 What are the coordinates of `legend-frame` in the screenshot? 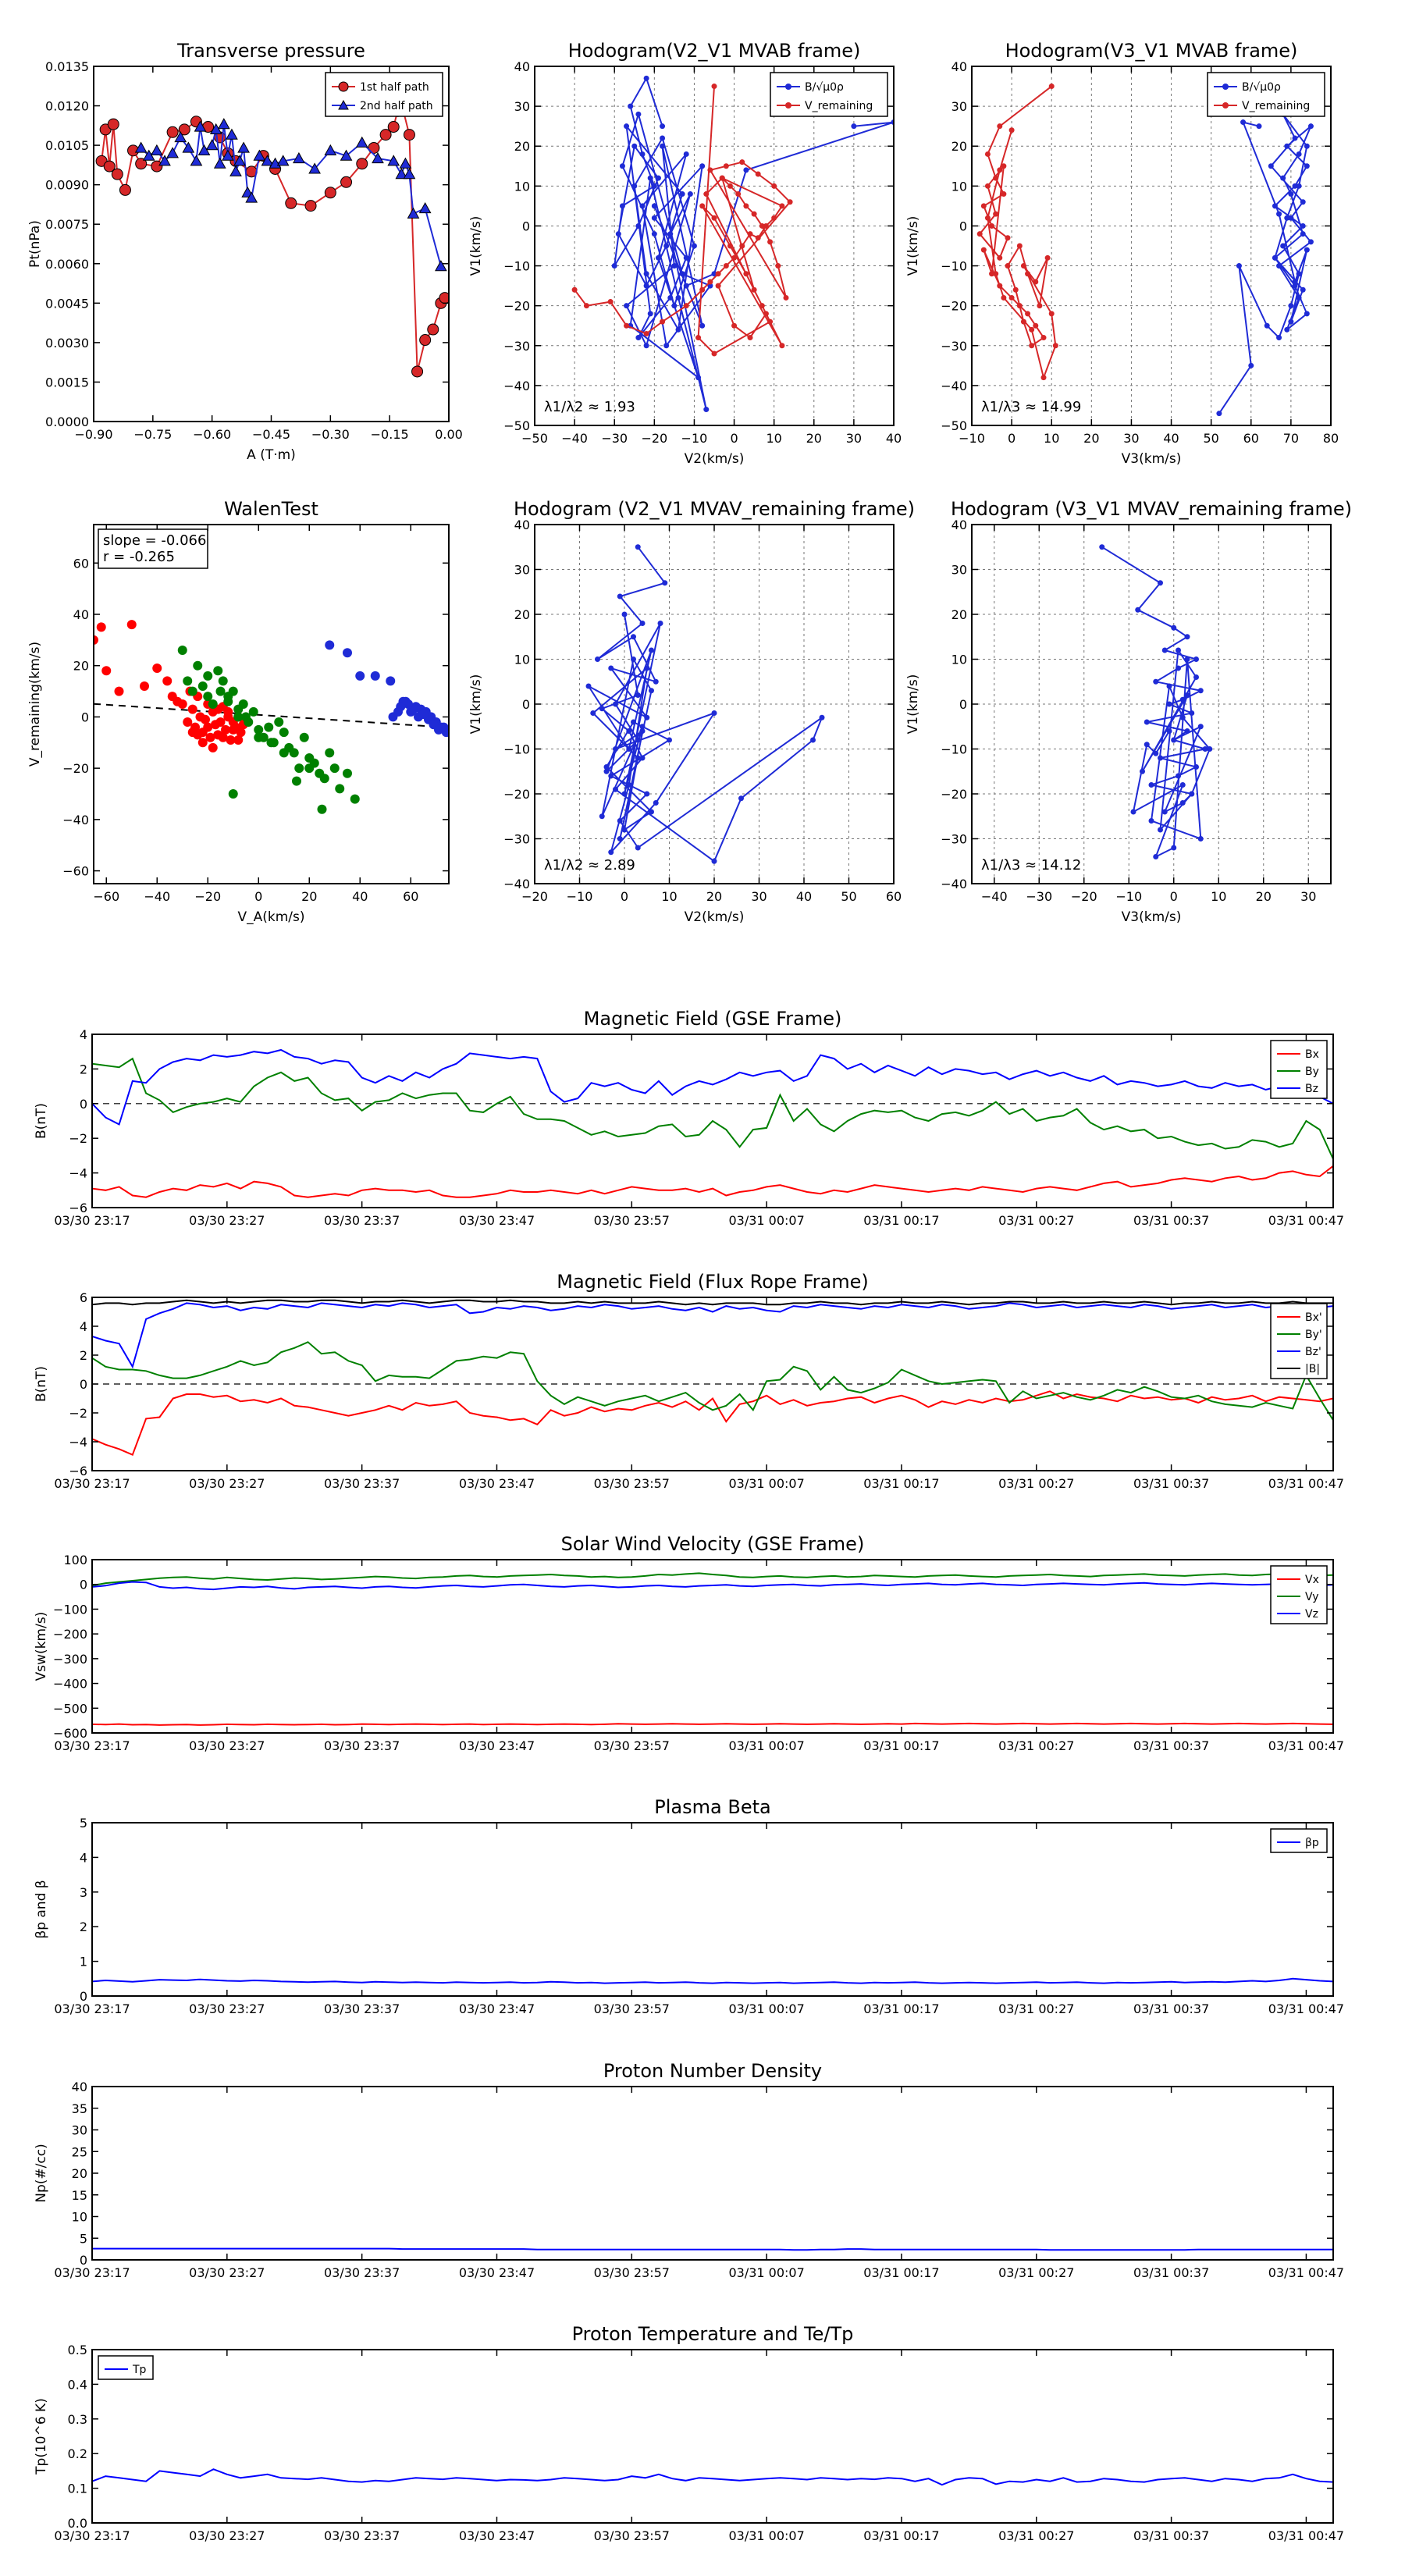 It's located at (126, 2367).